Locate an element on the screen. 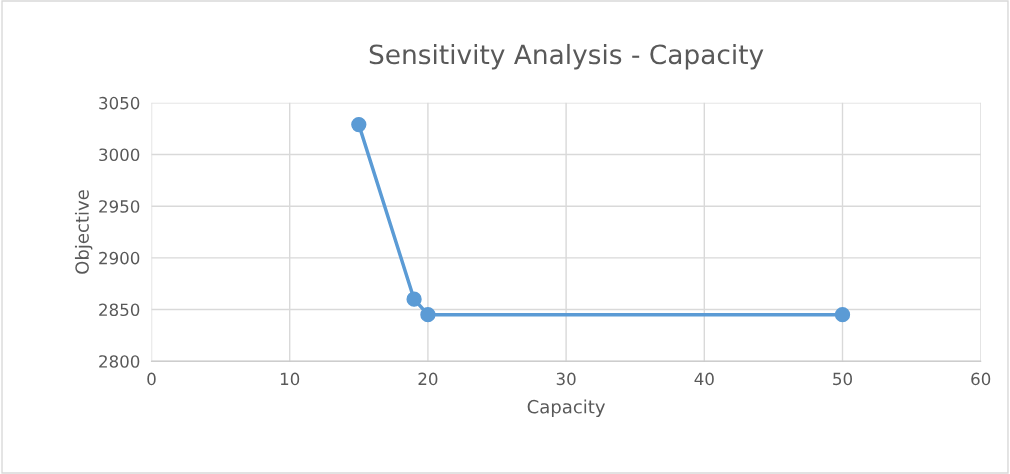  x-tick-label: 20 is located at coordinates (428, 379).